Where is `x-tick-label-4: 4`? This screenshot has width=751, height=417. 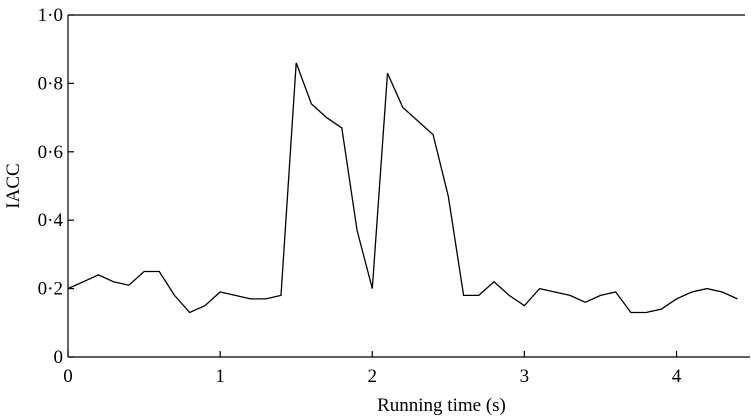 x-tick-label-4: 4 is located at coordinates (677, 376).